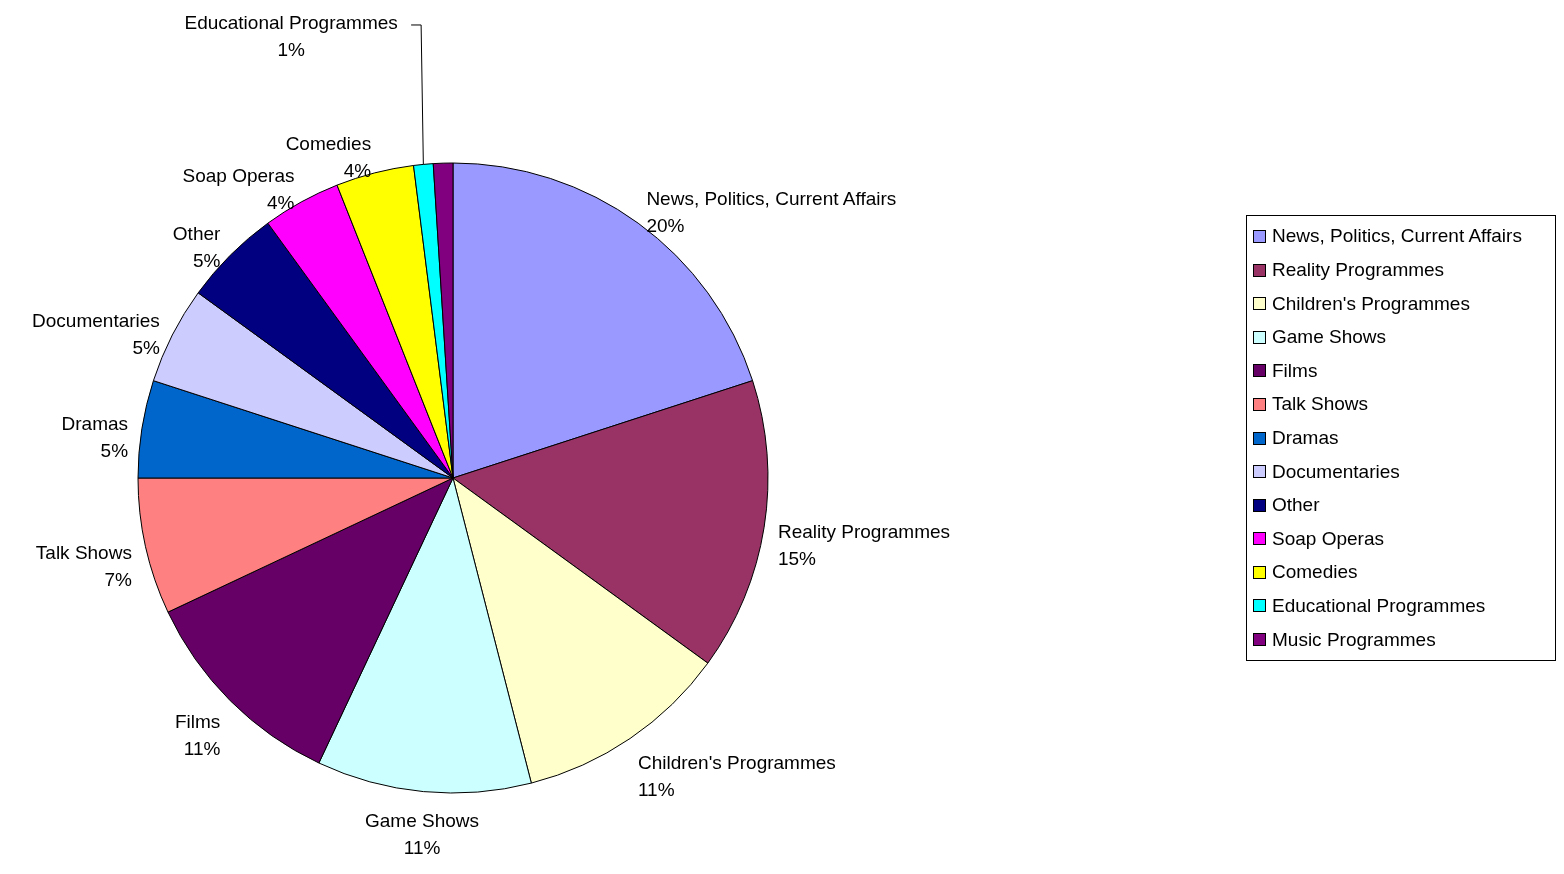  I want to click on legend-label: Reality Programmes, so click(1358, 270).